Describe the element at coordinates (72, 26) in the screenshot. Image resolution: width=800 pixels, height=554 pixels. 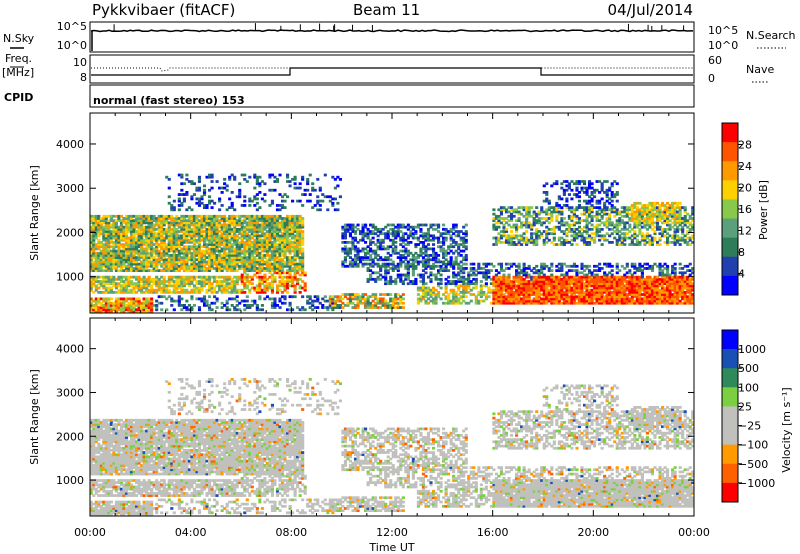
I see `nsky-tick-high: 10^5` at that location.